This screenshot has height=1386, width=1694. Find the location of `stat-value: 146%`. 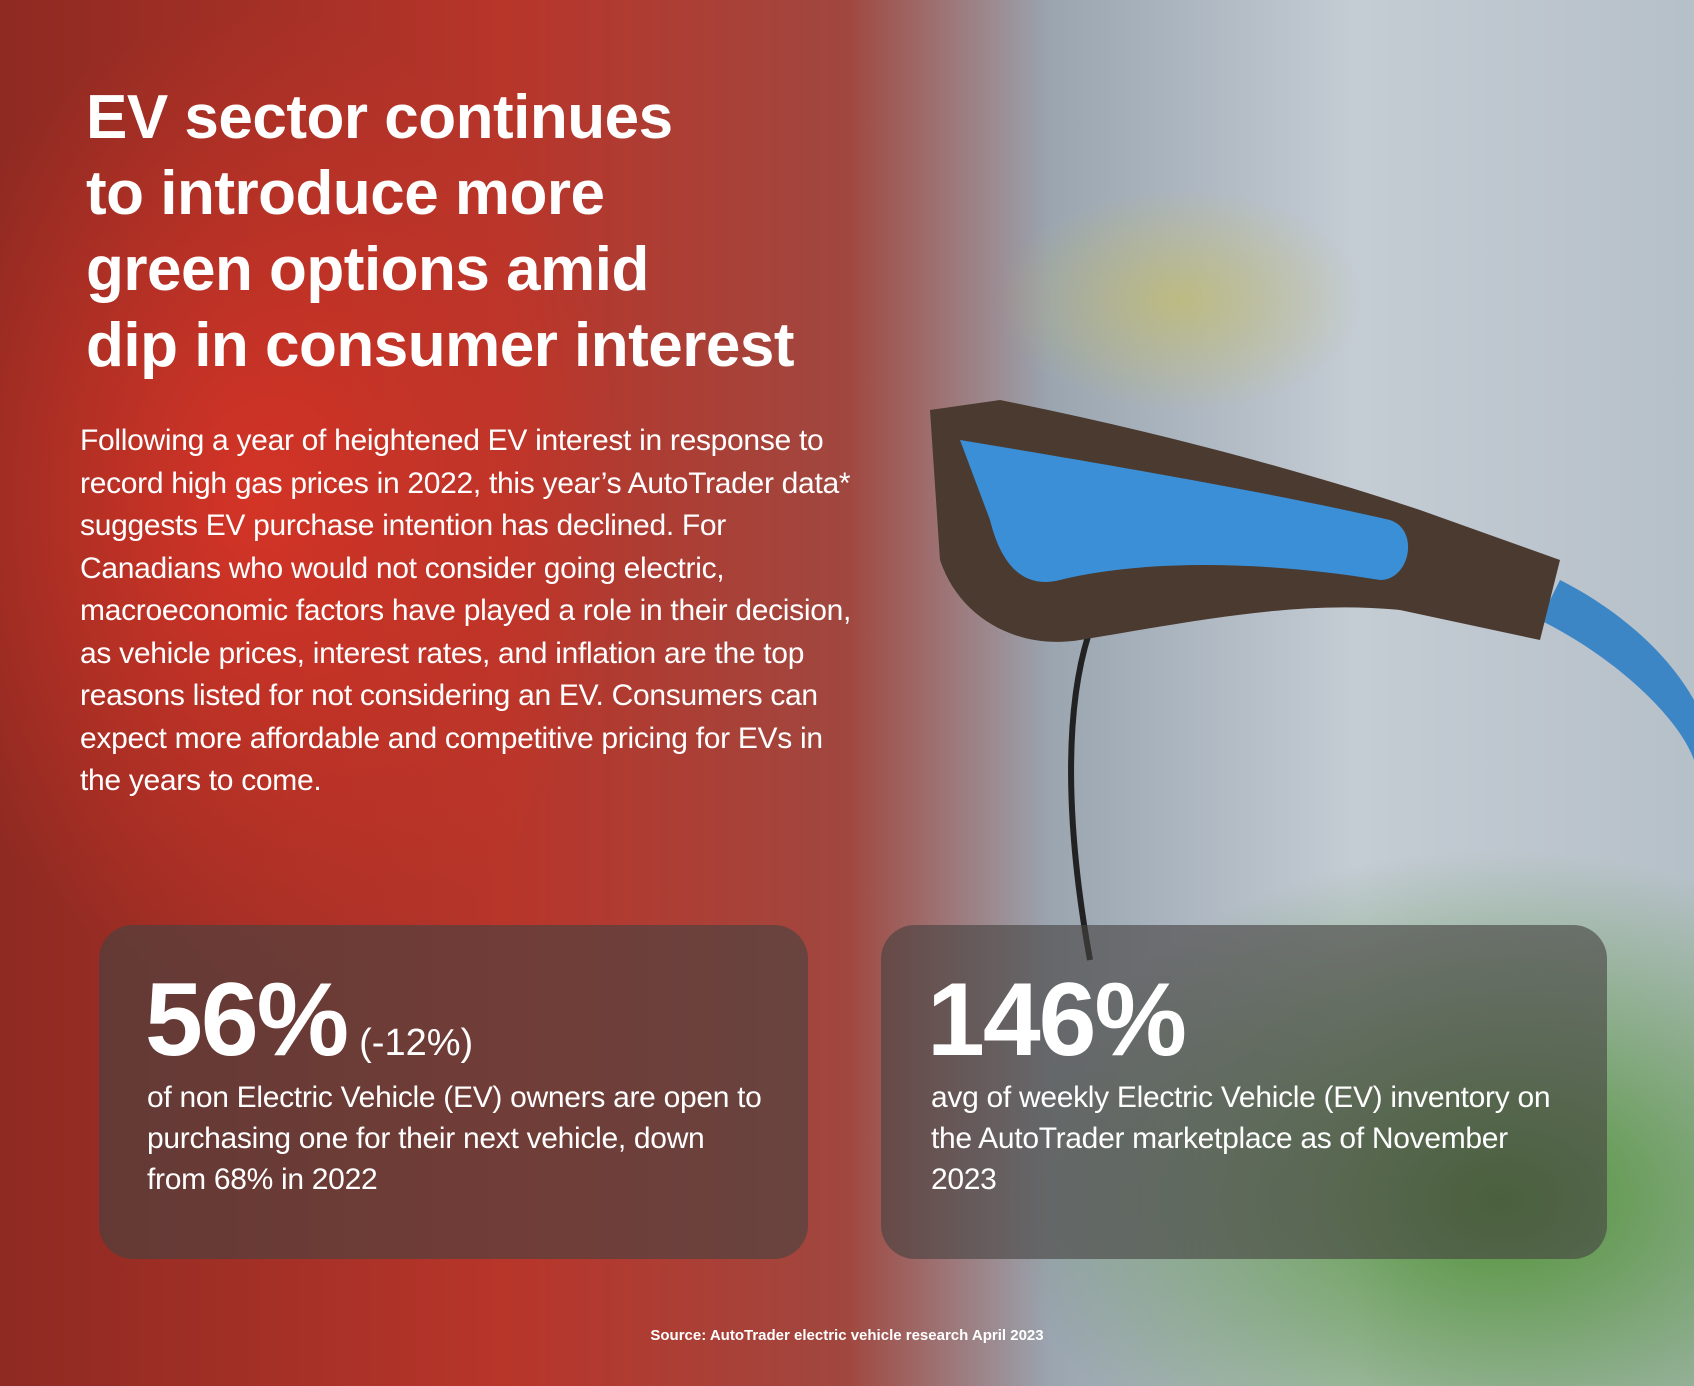

stat-value: 146% is located at coordinates (1057, 1020).